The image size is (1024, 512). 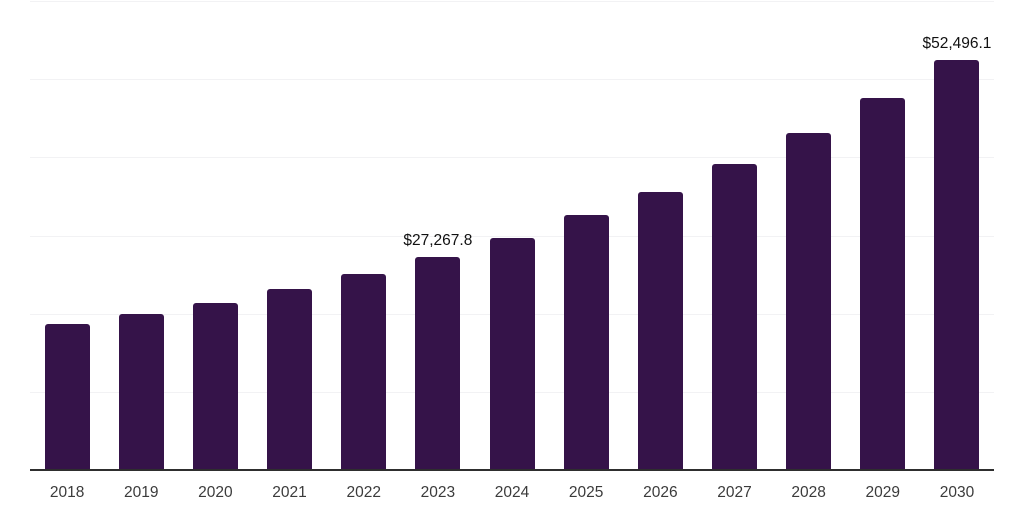 What do you see at coordinates (512, 470) in the screenshot?
I see `x-axis-line` at bounding box center [512, 470].